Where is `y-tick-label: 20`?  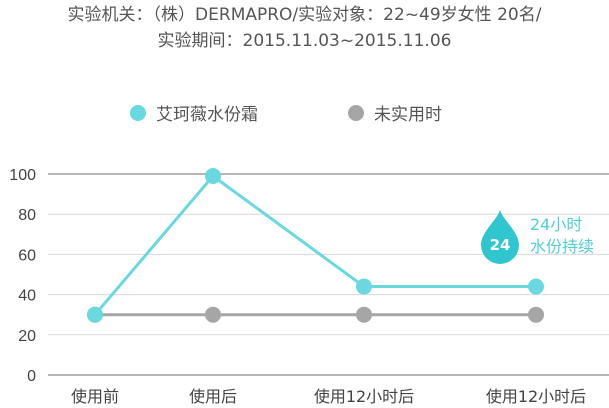 y-tick-label: 20 is located at coordinates (27, 336).